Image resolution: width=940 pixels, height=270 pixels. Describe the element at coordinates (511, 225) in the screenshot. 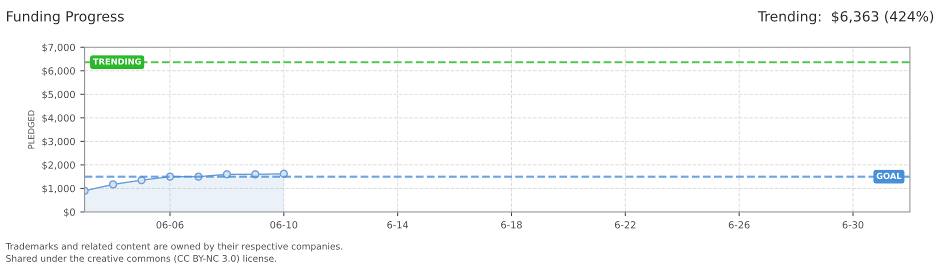

I see `x-tick-label: 6-18` at that location.